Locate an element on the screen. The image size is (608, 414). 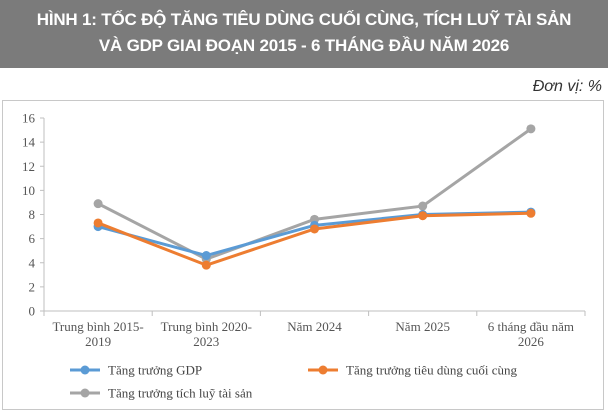
legend-entry-label: Tăng trưởng GDP is located at coordinates (155, 370).